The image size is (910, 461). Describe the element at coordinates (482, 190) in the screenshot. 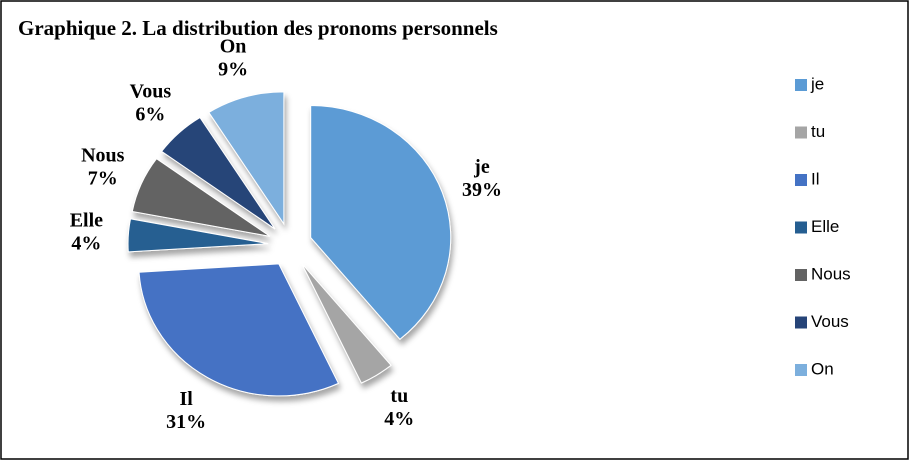

I see `slice-value-label: 39%` at that location.